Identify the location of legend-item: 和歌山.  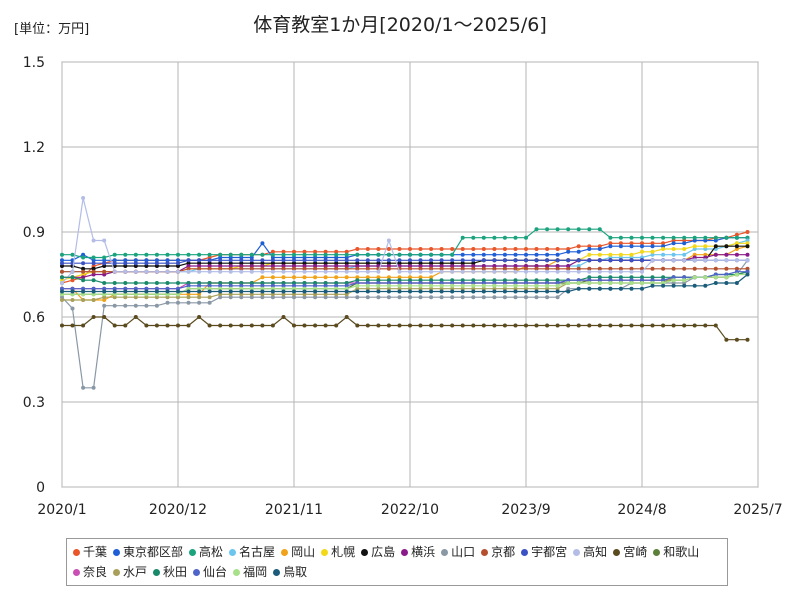
(676, 552).